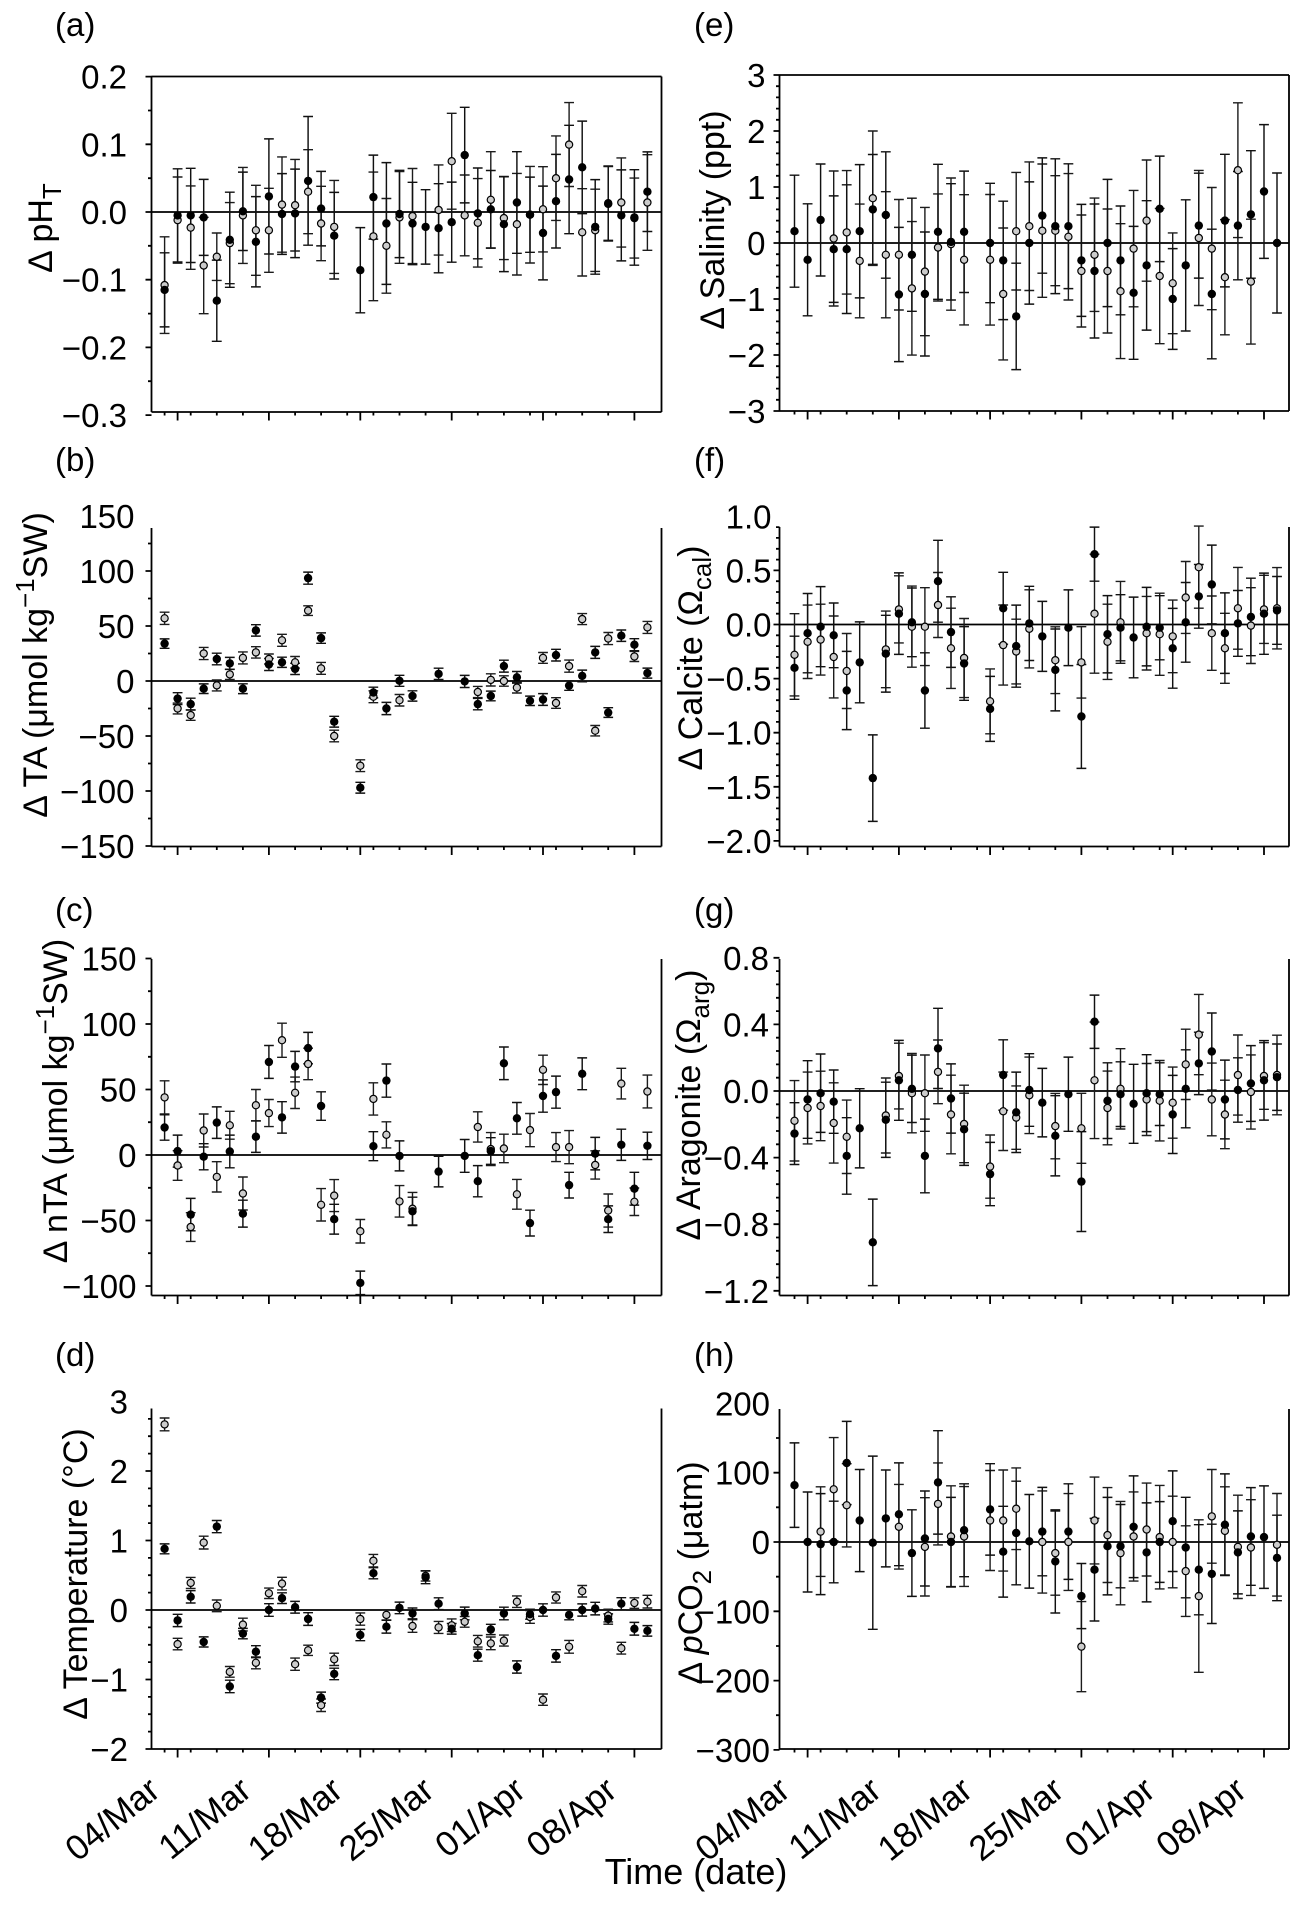  Describe the element at coordinates (714, 909) in the screenshot. I see `svg-text: (g)` at that location.